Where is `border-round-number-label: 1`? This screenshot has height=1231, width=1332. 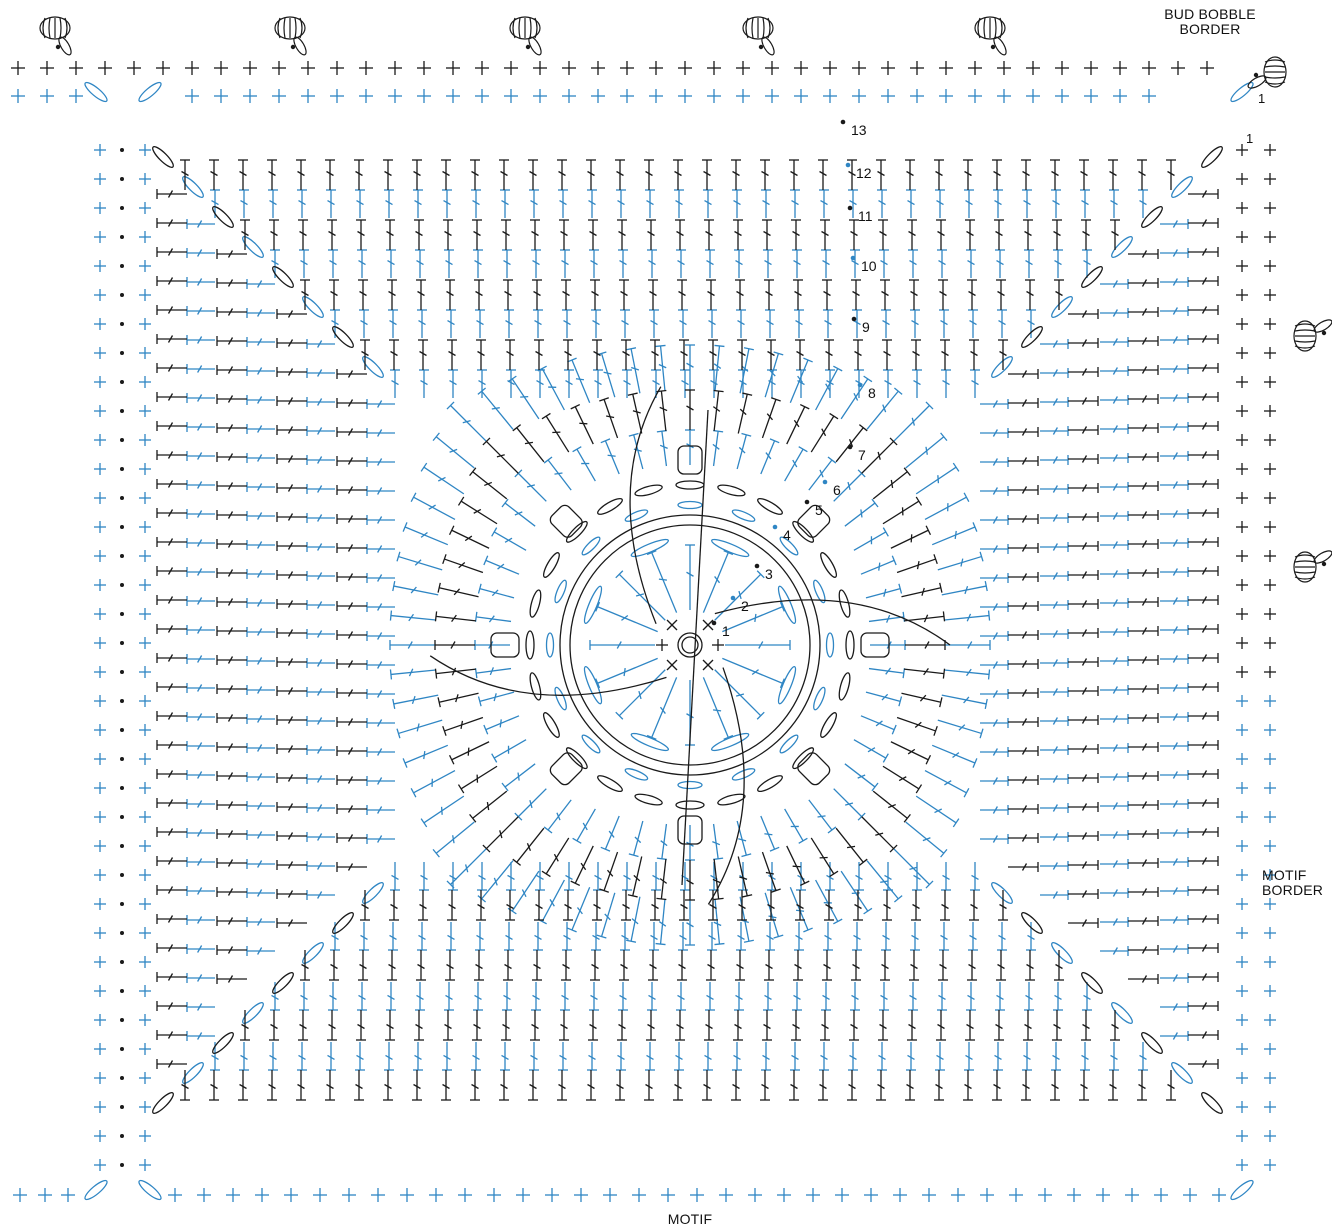
border-round-number-label: 1 is located at coordinates (1249, 138).